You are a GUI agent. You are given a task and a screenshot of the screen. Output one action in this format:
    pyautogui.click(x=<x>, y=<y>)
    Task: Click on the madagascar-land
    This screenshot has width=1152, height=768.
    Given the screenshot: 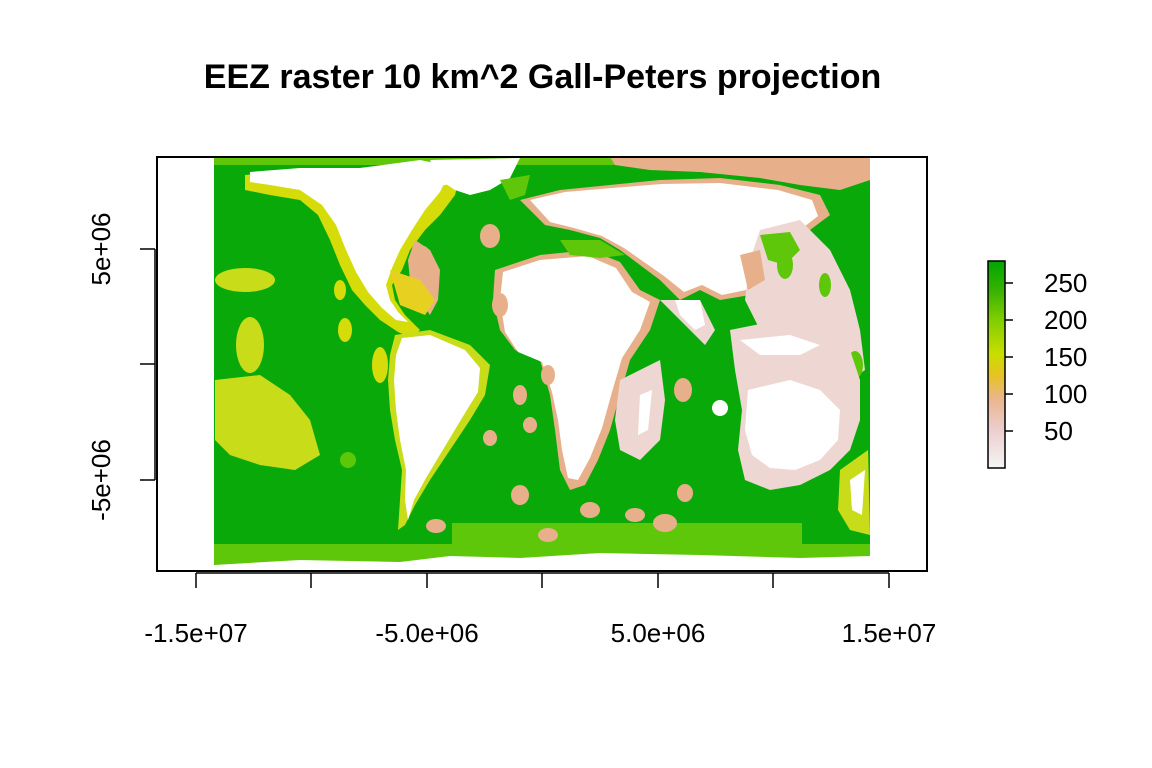 What is the action you would take?
    pyautogui.click(x=645, y=412)
    